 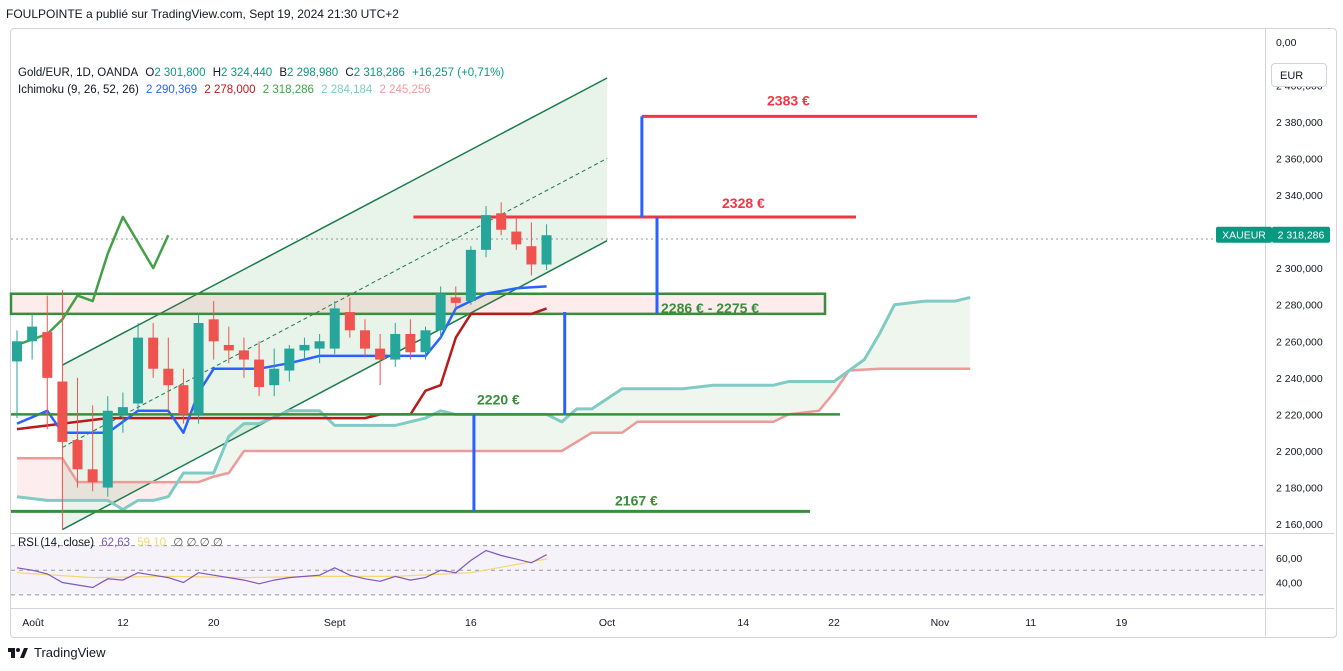 What do you see at coordinates (1122, 623) in the screenshot?
I see `x-axis-tick-label: 19` at bounding box center [1122, 623].